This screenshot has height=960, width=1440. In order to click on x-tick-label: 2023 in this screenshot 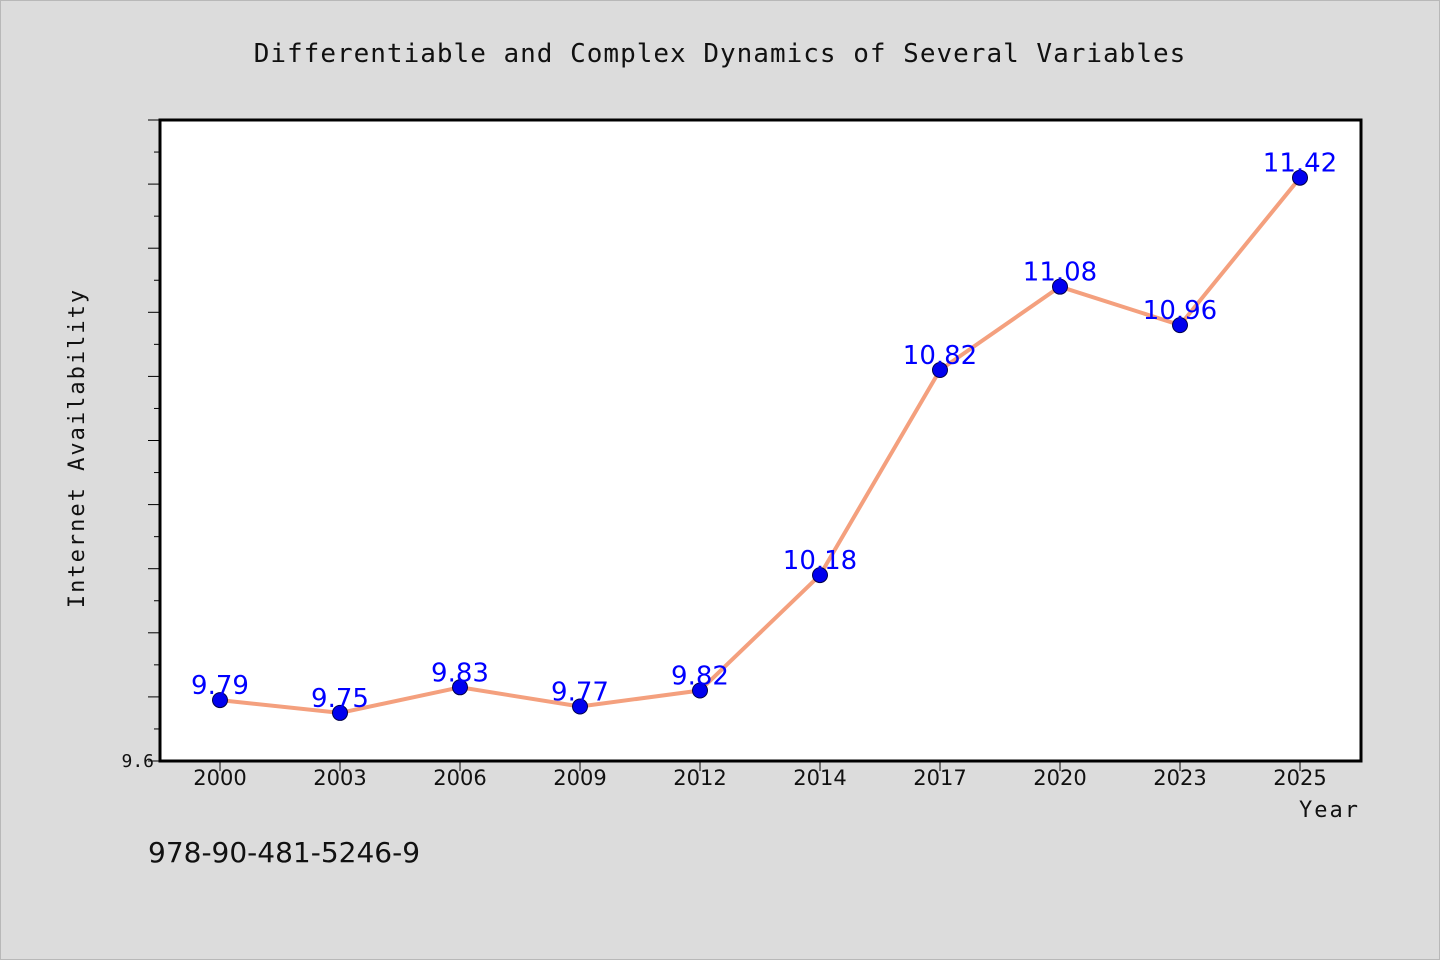, I will do `click(1179, 778)`.